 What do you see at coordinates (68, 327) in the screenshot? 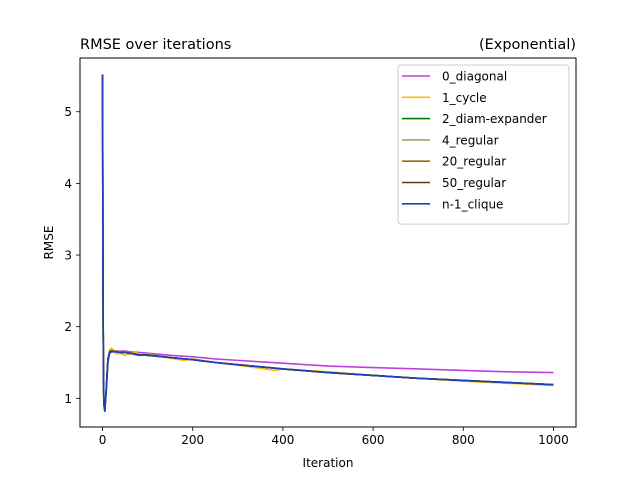
I see `y-tick-label: 2` at bounding box center [68, 327].